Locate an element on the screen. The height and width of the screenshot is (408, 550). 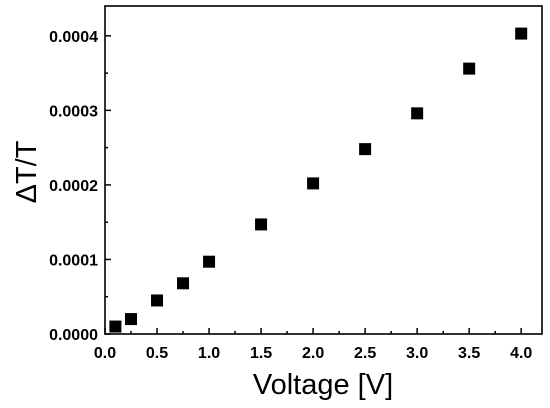
x-tick-label: 1.0 is located at coordinates (209, 353).